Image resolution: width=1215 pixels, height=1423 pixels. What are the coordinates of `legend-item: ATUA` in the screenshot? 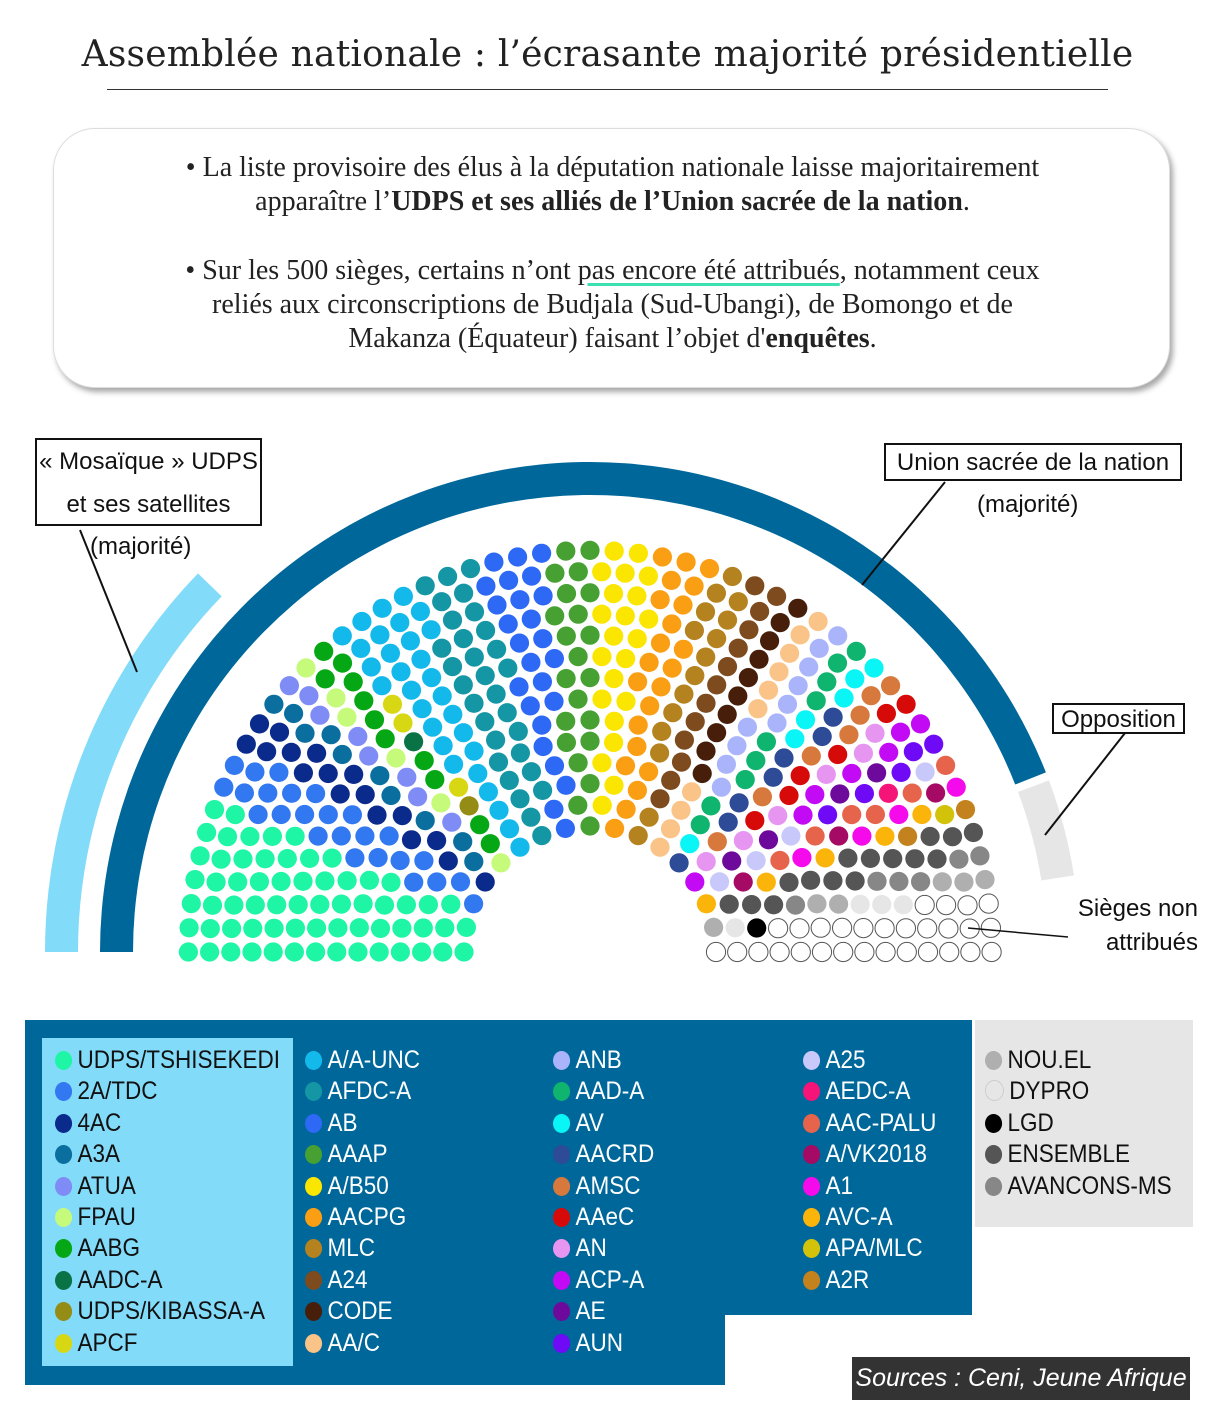 It's located at (95, 1186).